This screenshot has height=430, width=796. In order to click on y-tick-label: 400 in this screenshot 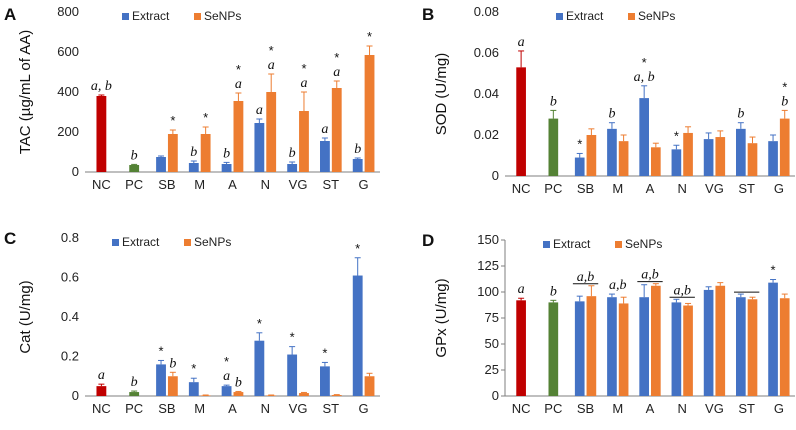, I will do `click(68, 91)`.